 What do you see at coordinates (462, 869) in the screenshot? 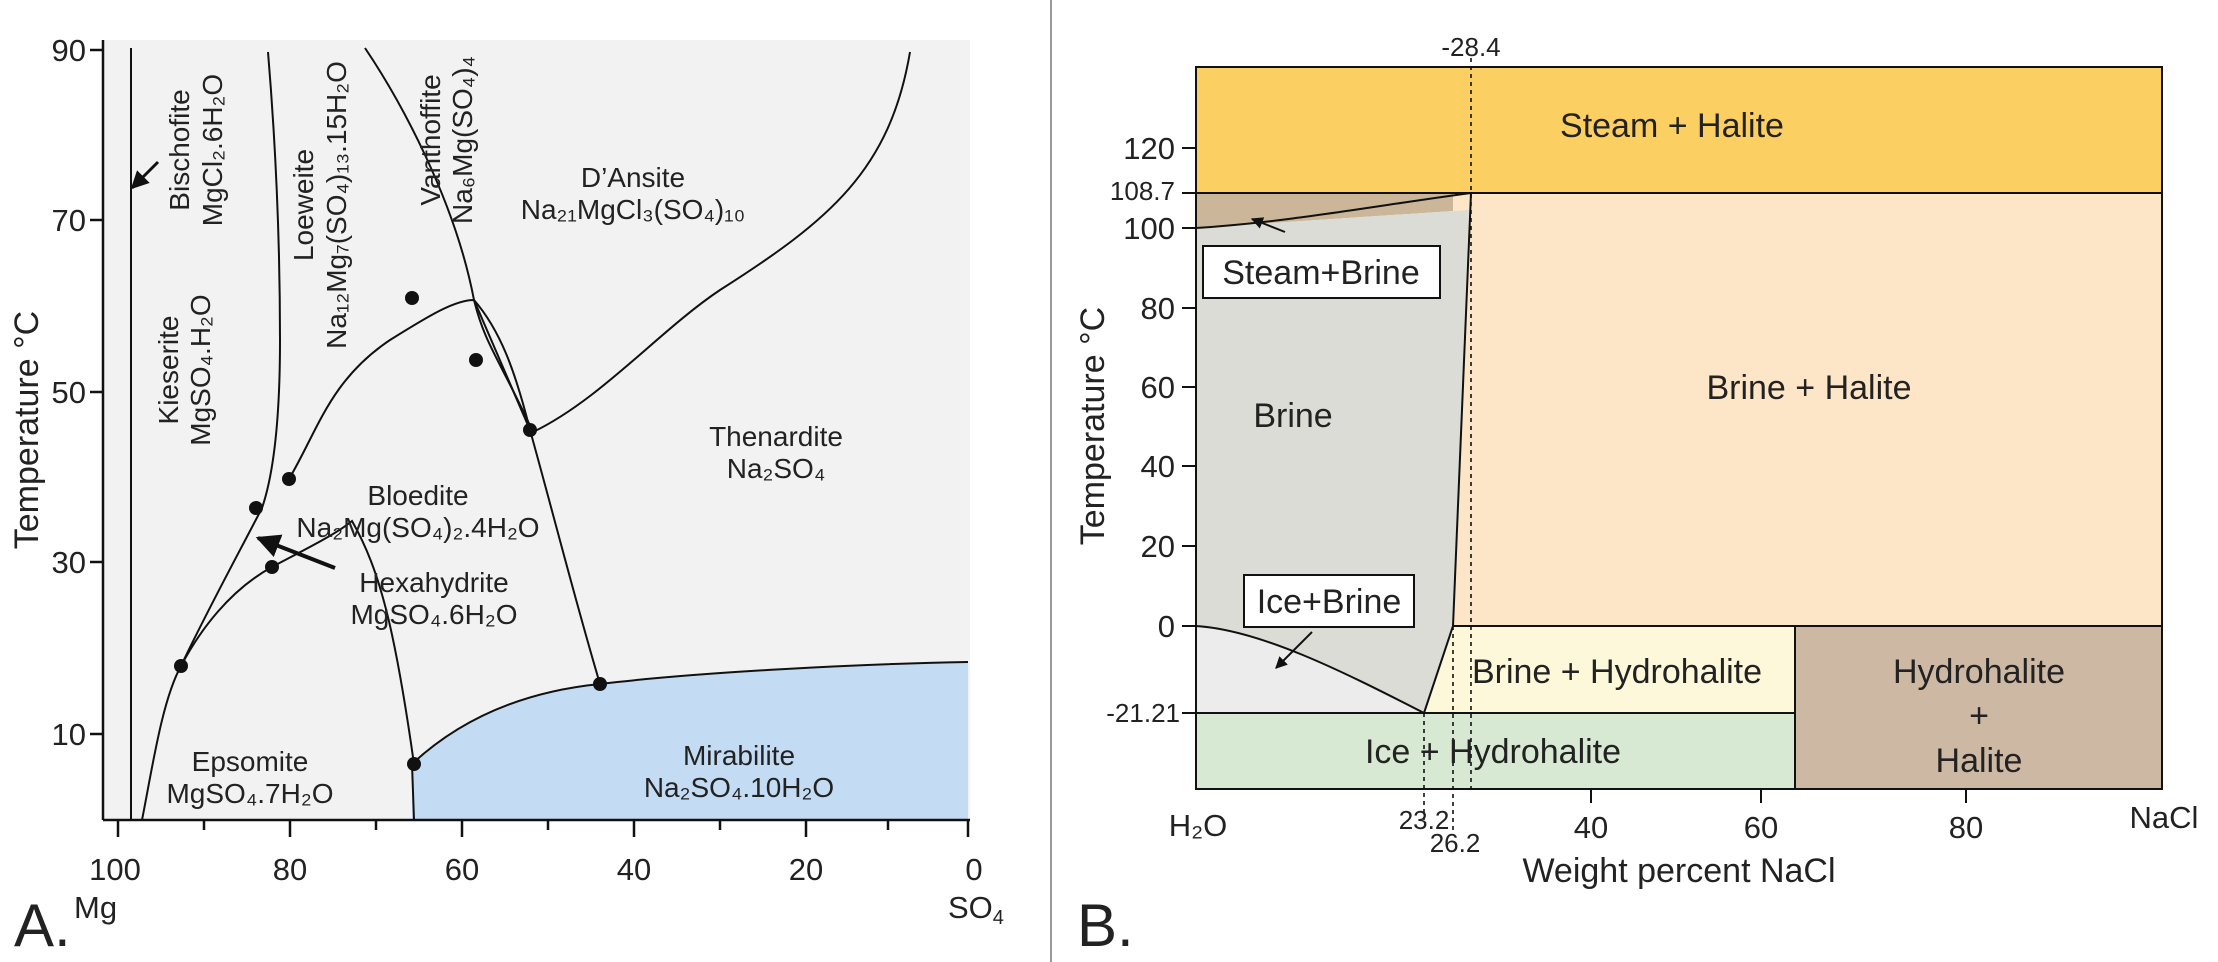
I see `panel-a-x-tick-label: 60` at bounding box center [462, 869].